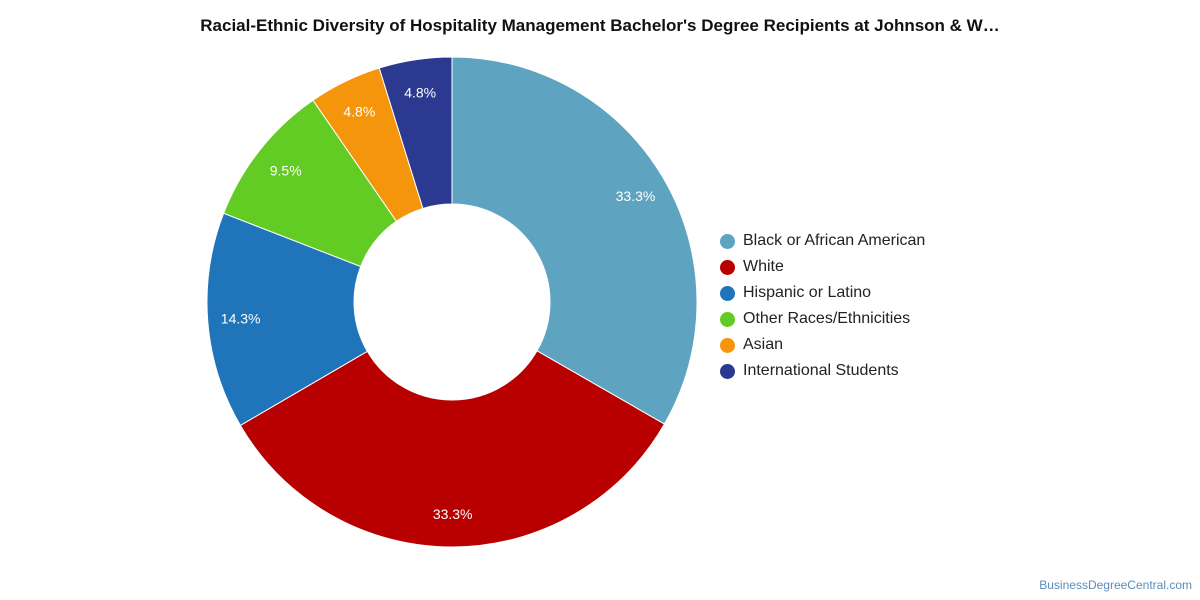 This screenshot has width=1200, height=600. I want to click on legend-item-asian: Asian, so click(822, 345).